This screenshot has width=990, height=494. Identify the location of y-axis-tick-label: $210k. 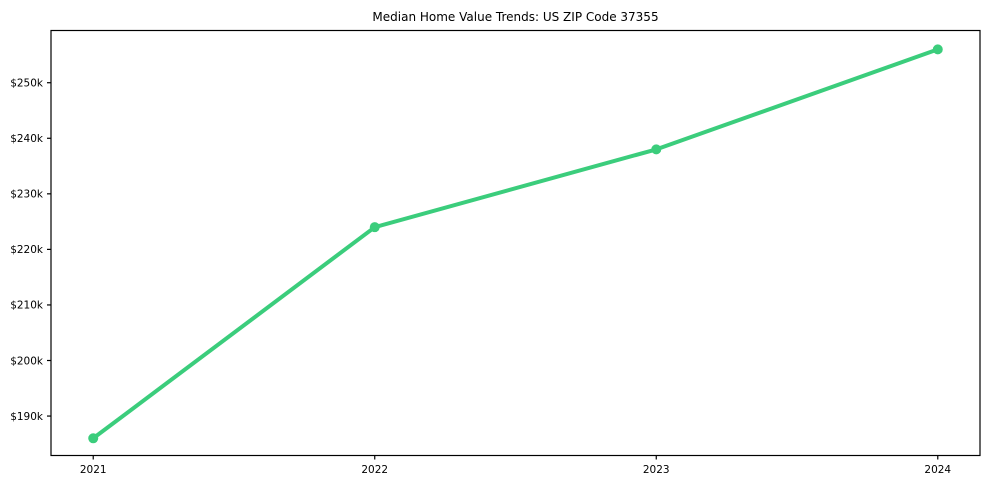
(27, 306).